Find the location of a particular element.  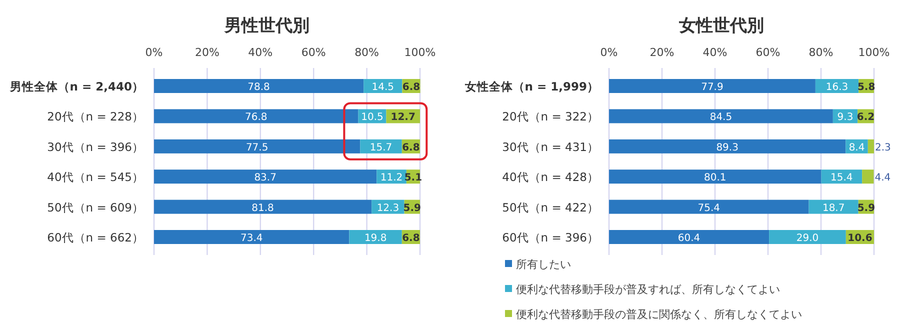

data-label: 10.5 is located at coordinates (372, 118).